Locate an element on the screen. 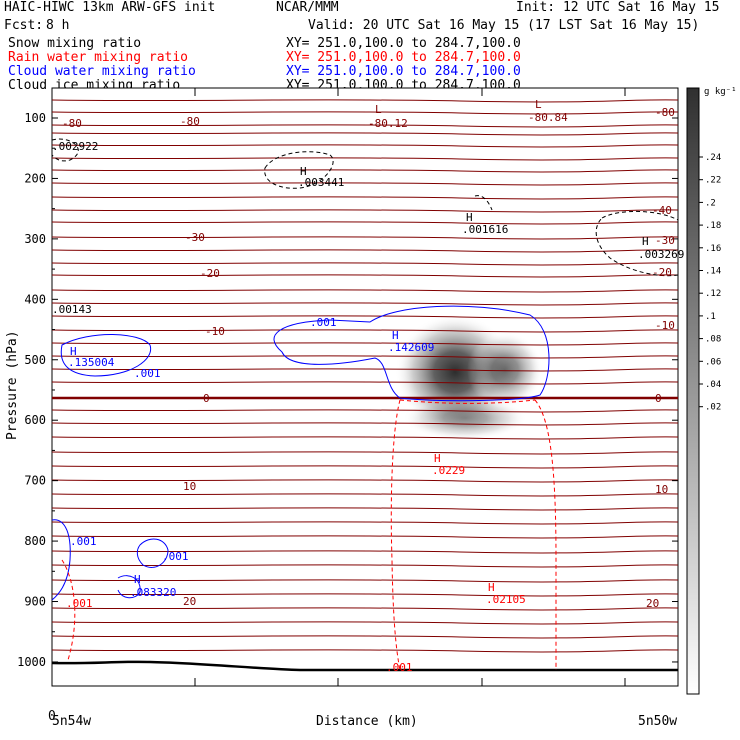  extremum-value: -80.12 is located at coordinates (388, 123).